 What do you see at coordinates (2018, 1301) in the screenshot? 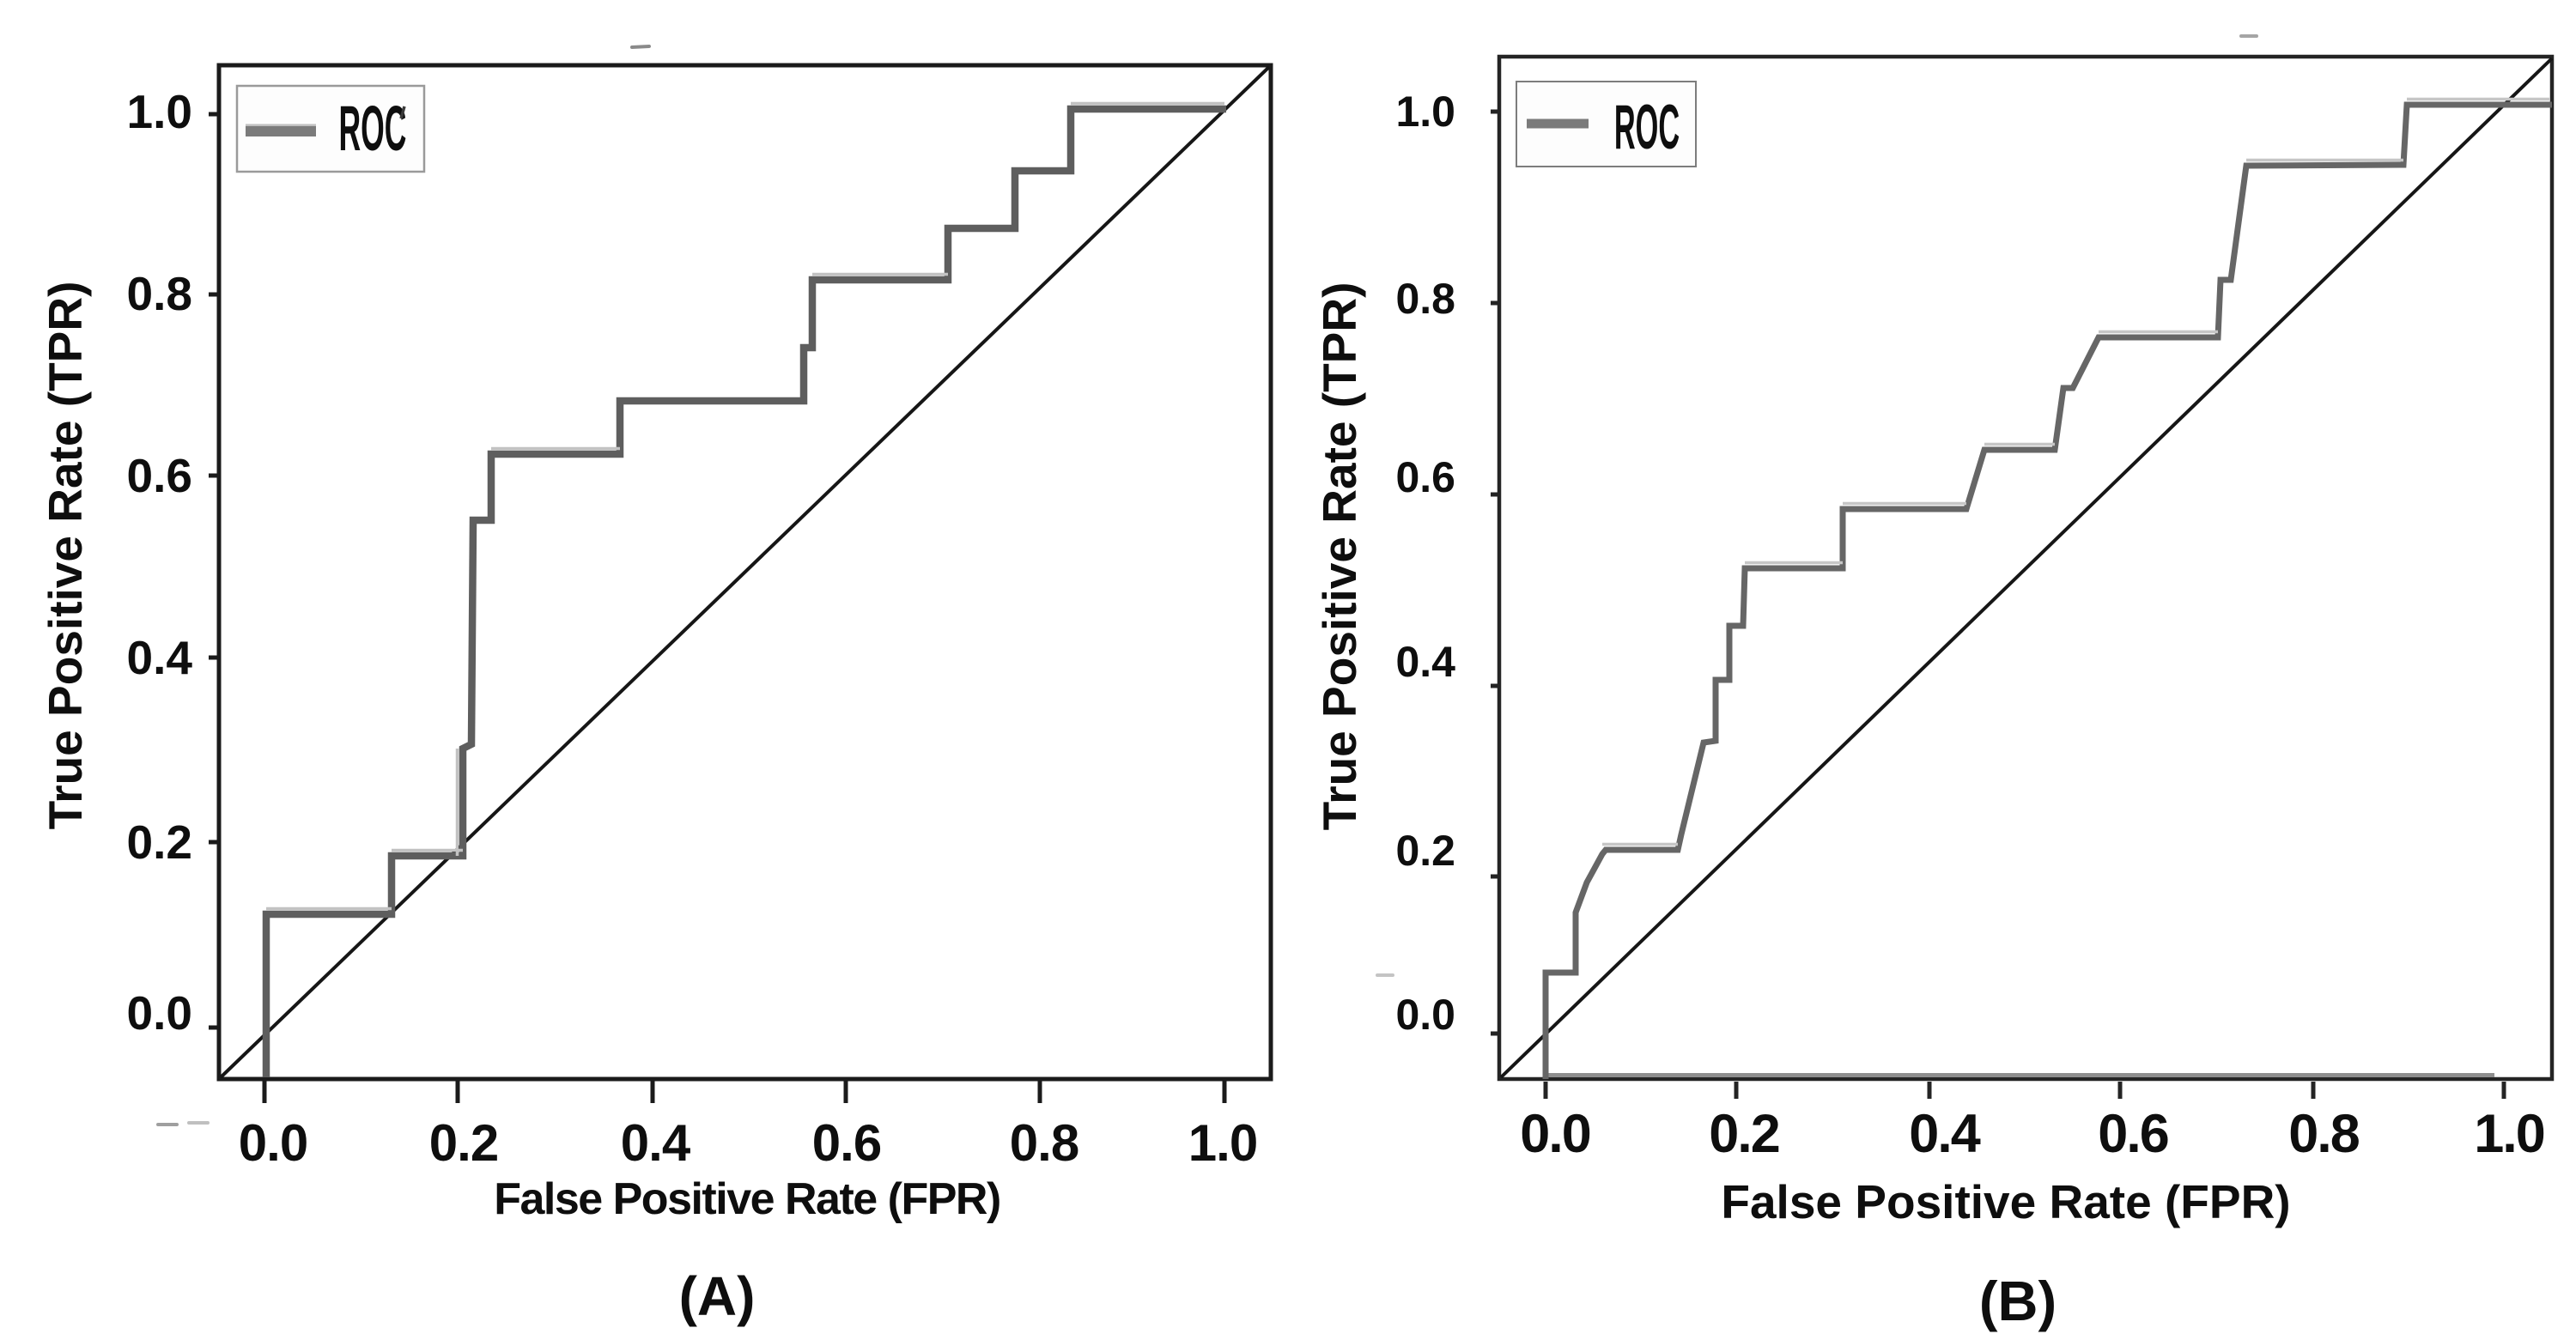
I see `svg-text: (B)` at bounding box center [2018, 1301].